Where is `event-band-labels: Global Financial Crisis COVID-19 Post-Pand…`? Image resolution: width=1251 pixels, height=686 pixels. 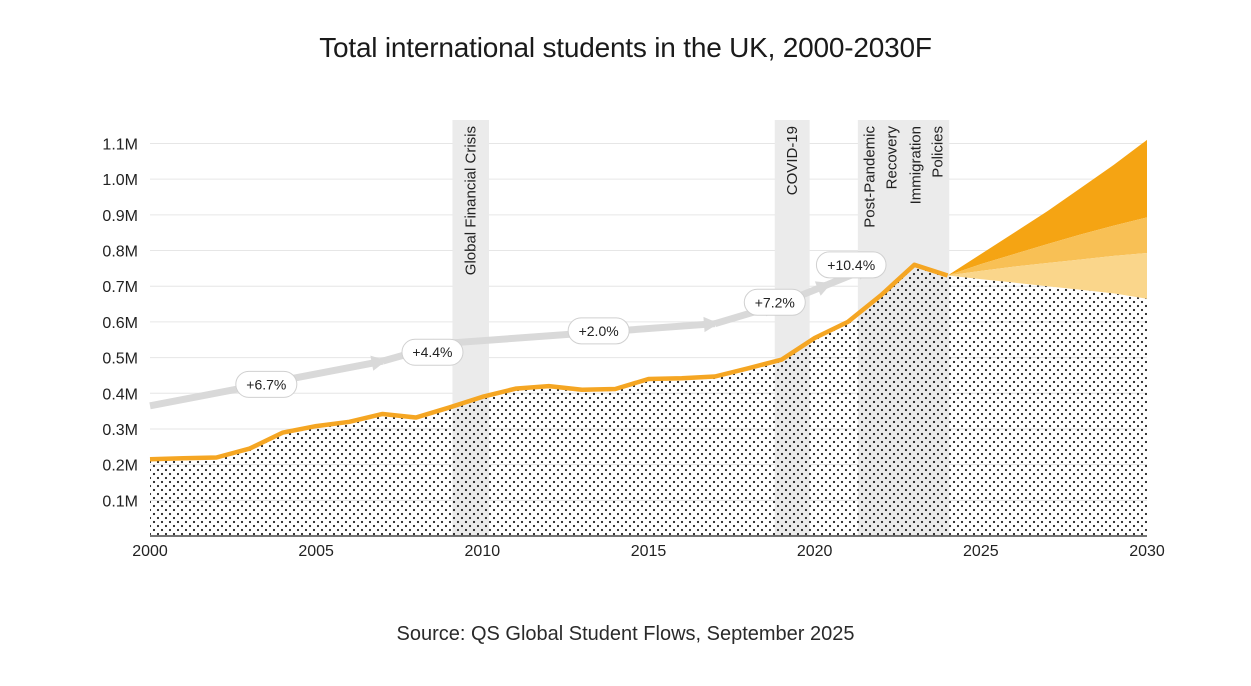 event-band-labels: Global Financial Crisis COVID-19 Post-Pand… is located at coordinates (705, 201).